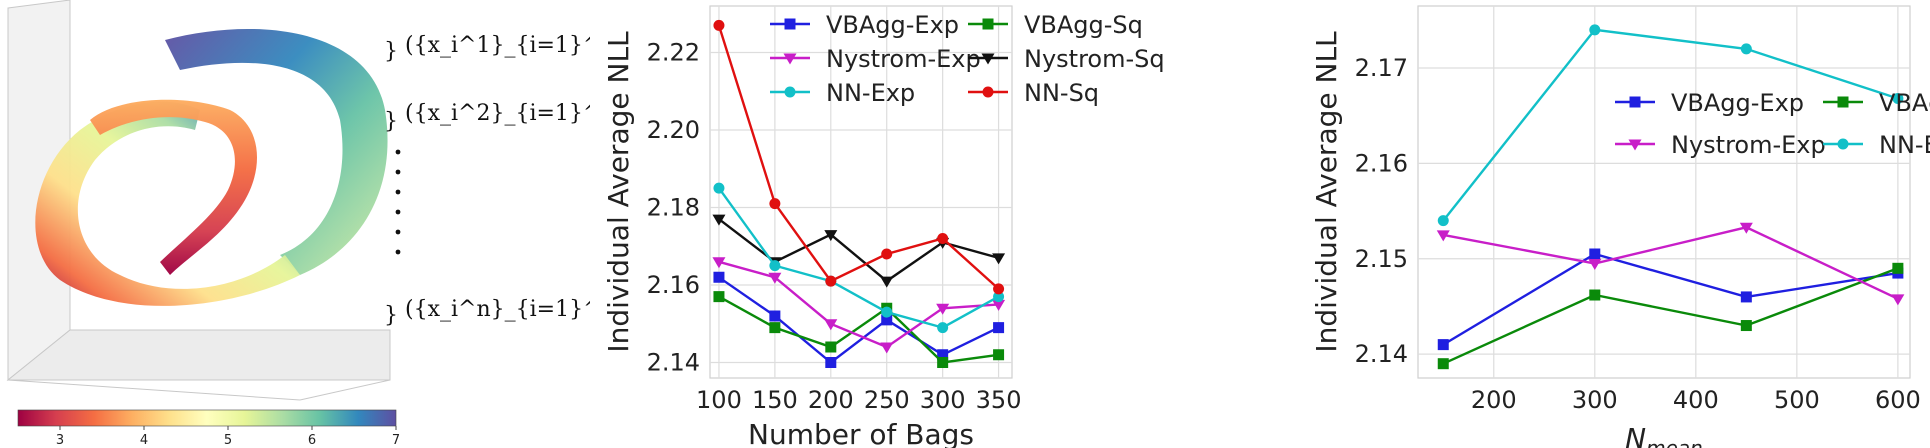 The image size is (1930, 448). What do you see at coordinates (1061, 93) in the screenshot?
I see `legend-label: NN-Sq` at bounding box center [1061, 93].